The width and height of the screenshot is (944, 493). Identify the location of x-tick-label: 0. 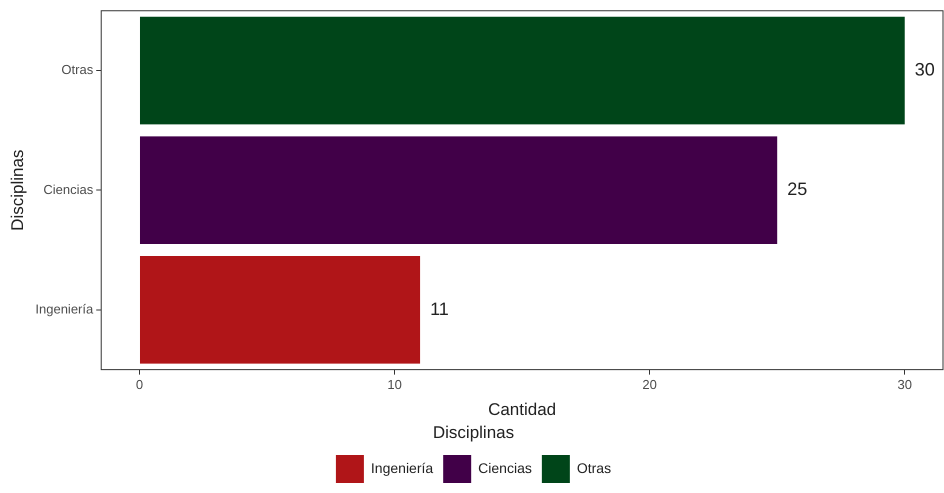
(140, 384).